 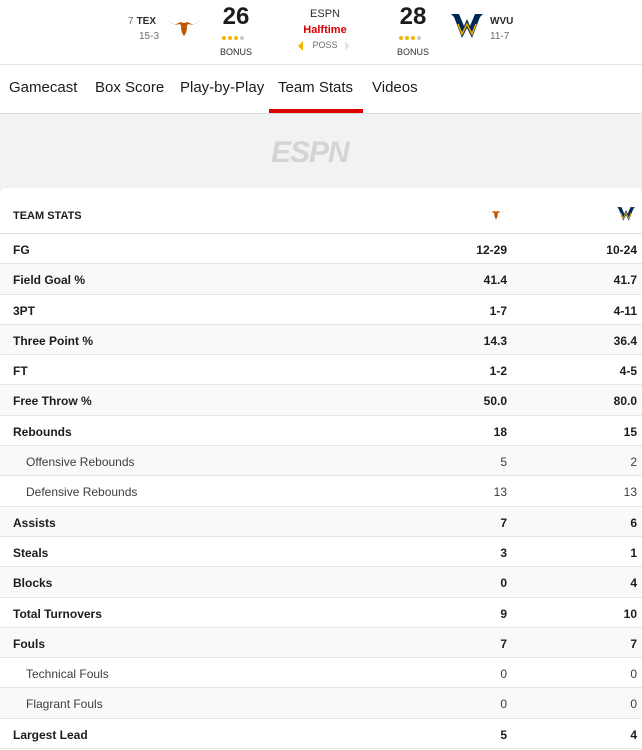 What do you see at coordinates (625, 340) in the screenshot?
I see `away-stat-value: 36.4` at bounding box center [625, 340].